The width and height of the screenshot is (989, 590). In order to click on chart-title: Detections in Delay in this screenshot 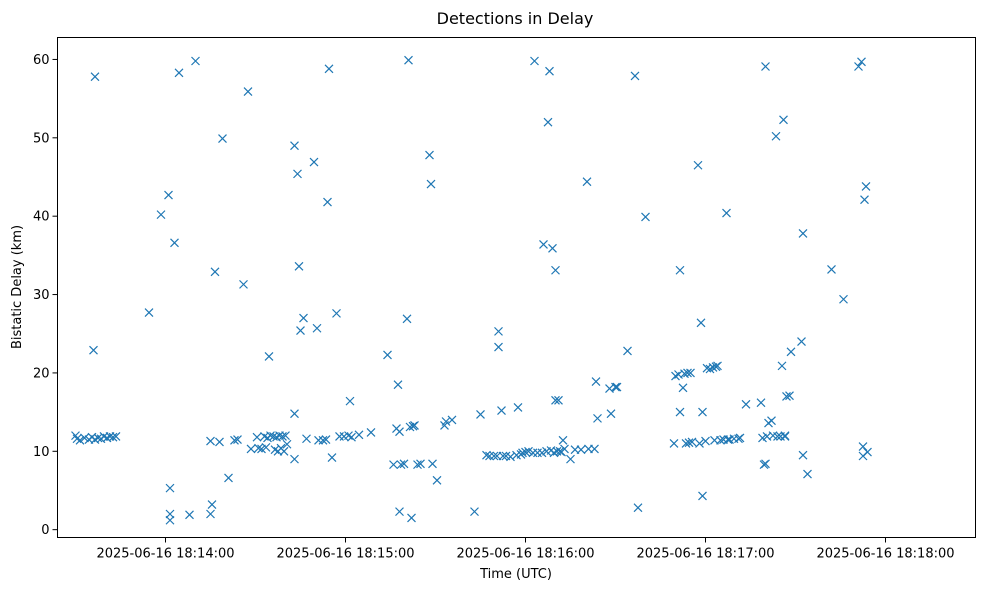, I will do `click(515, 18)`.